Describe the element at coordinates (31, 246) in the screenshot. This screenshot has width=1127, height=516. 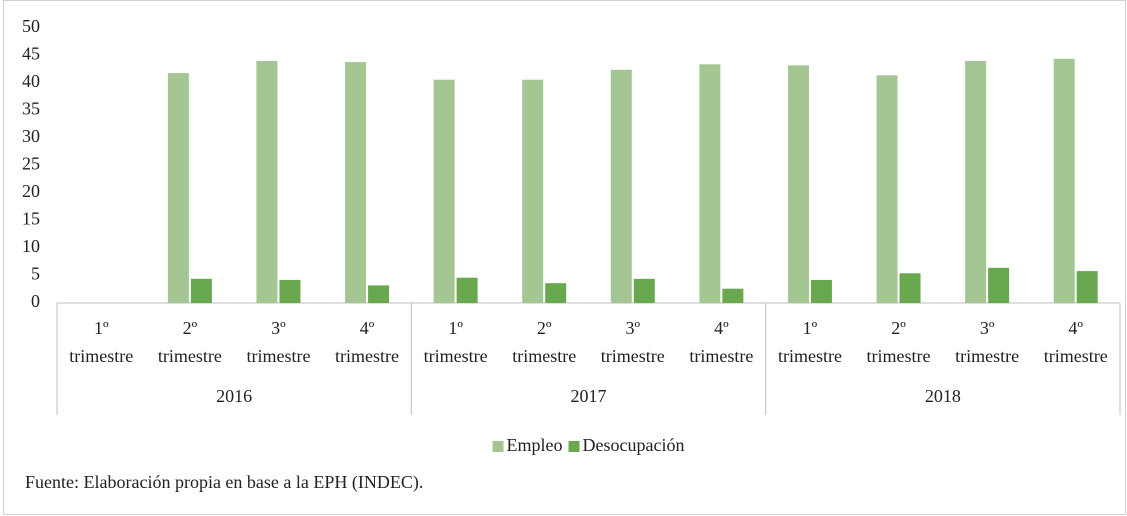
I see `y-tick-label: 10` at that location.